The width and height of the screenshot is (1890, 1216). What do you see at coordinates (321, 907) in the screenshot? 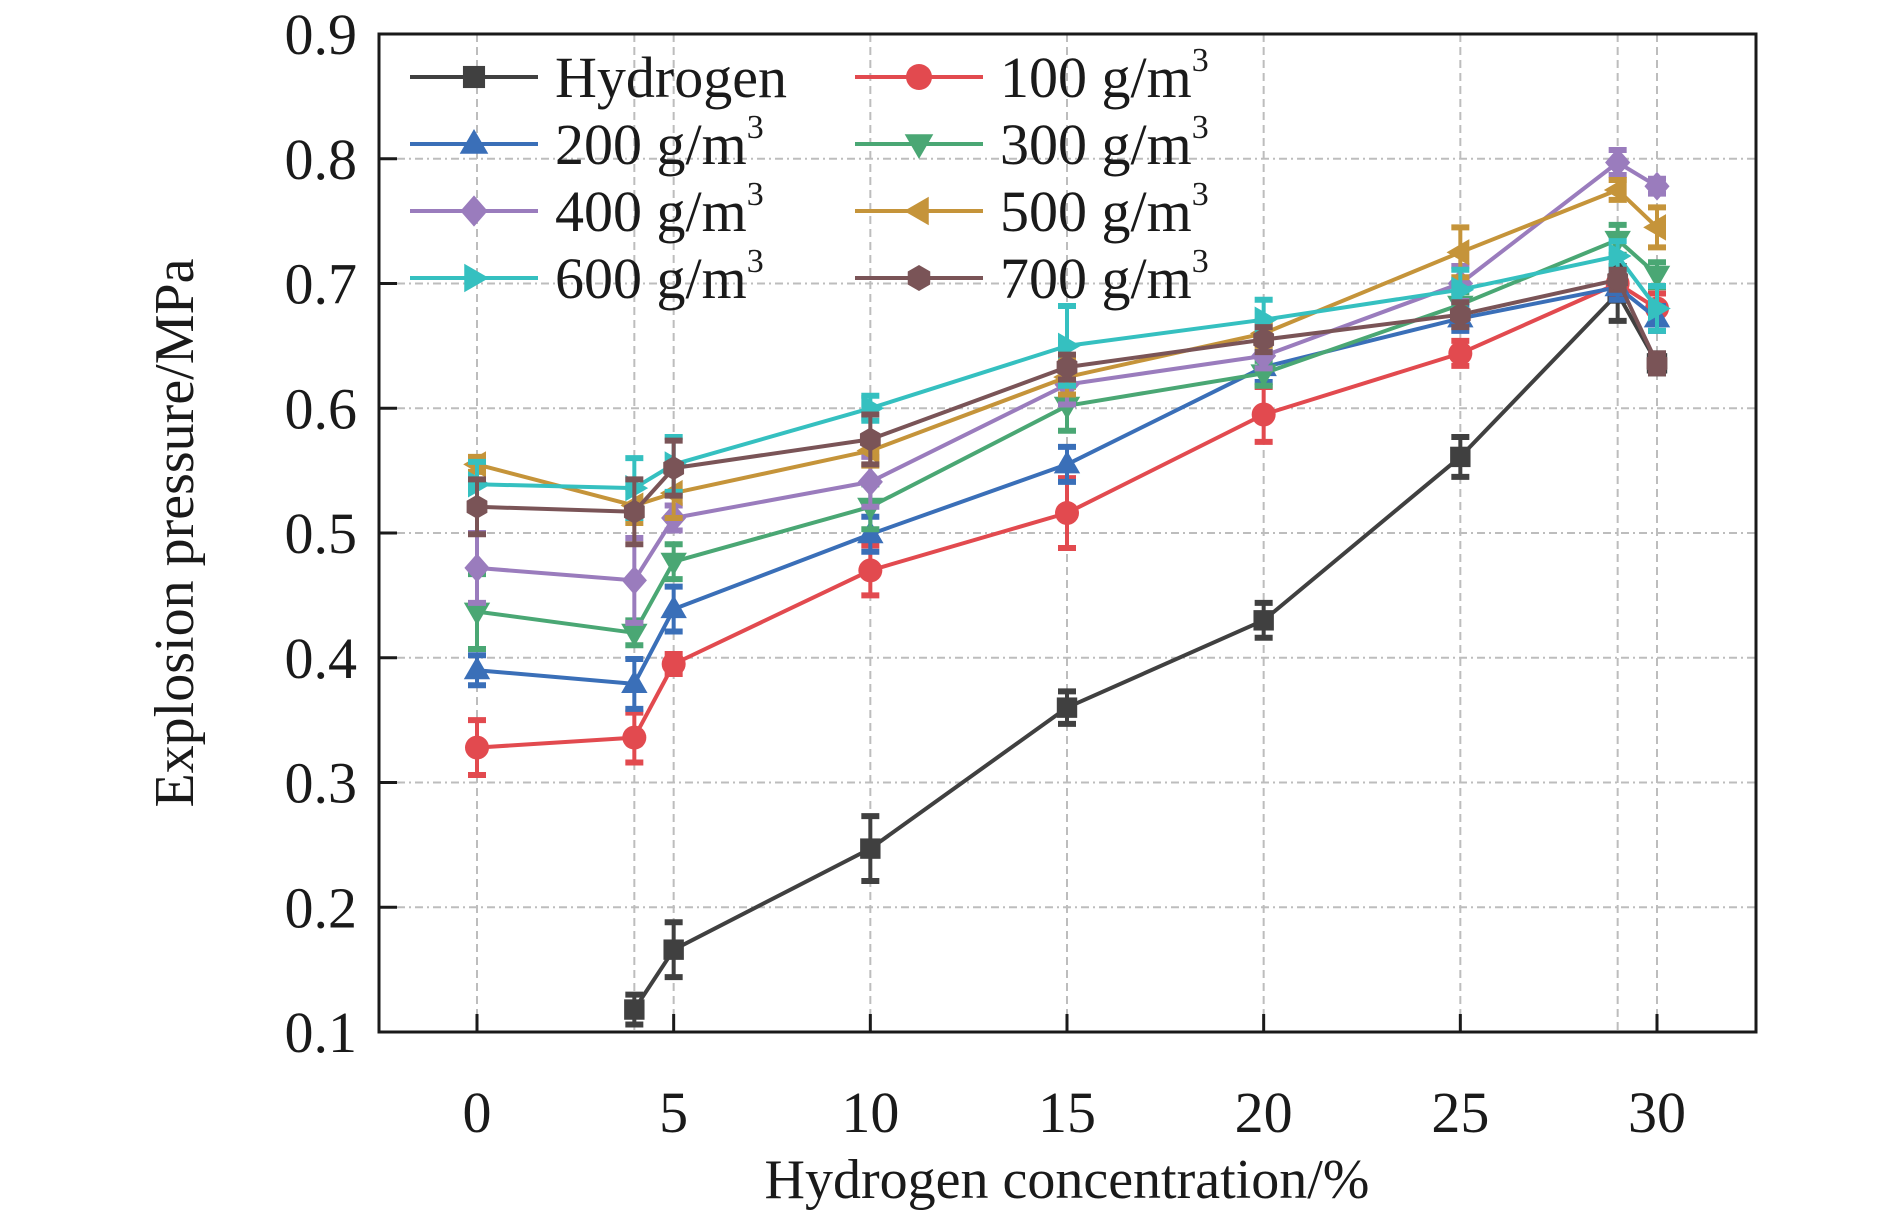
I see `y-tick-label: 0.2` at bounding box center [321, 907].